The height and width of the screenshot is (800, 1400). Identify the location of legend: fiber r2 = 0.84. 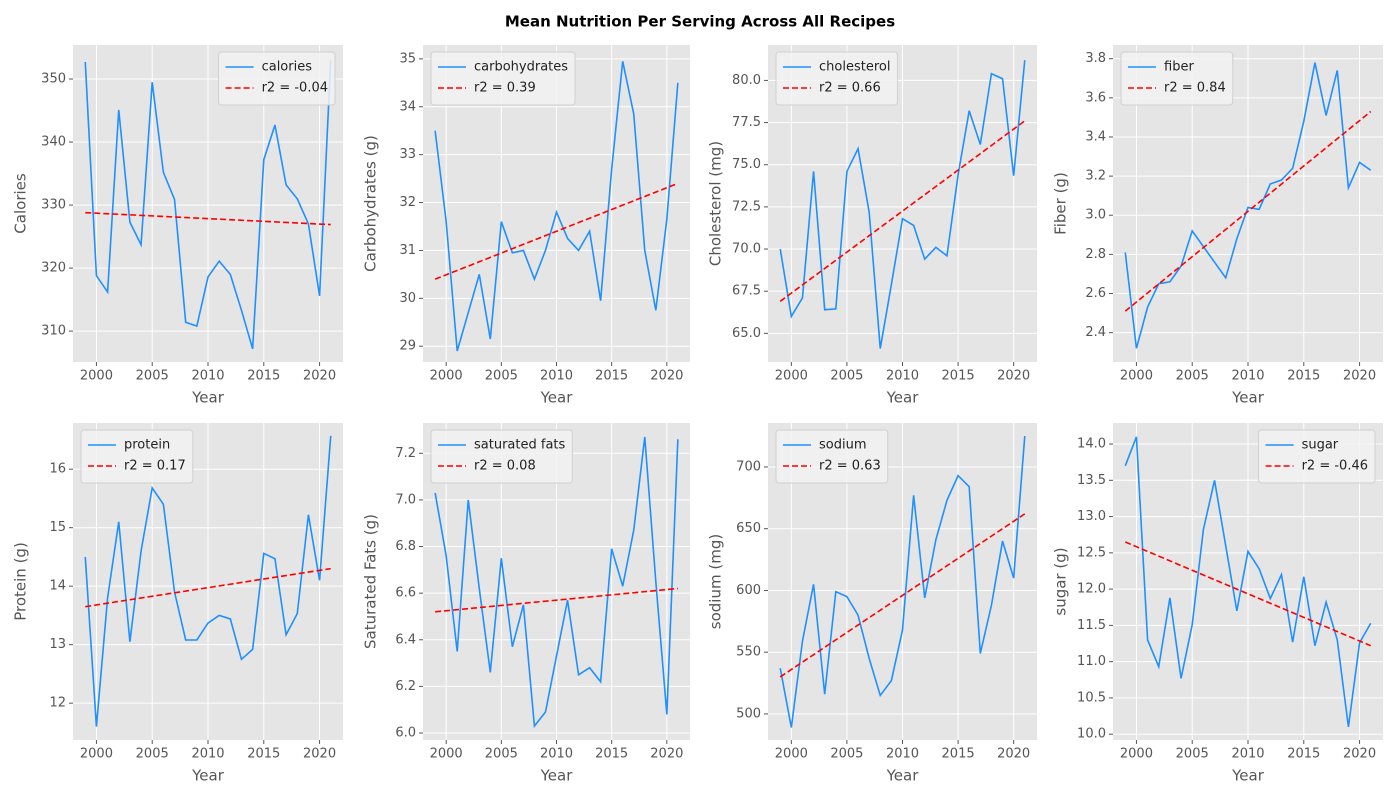
(1177, 78).